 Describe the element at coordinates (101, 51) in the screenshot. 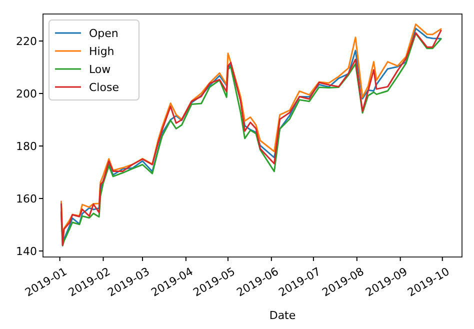

I see `legend-label: High` at that location.